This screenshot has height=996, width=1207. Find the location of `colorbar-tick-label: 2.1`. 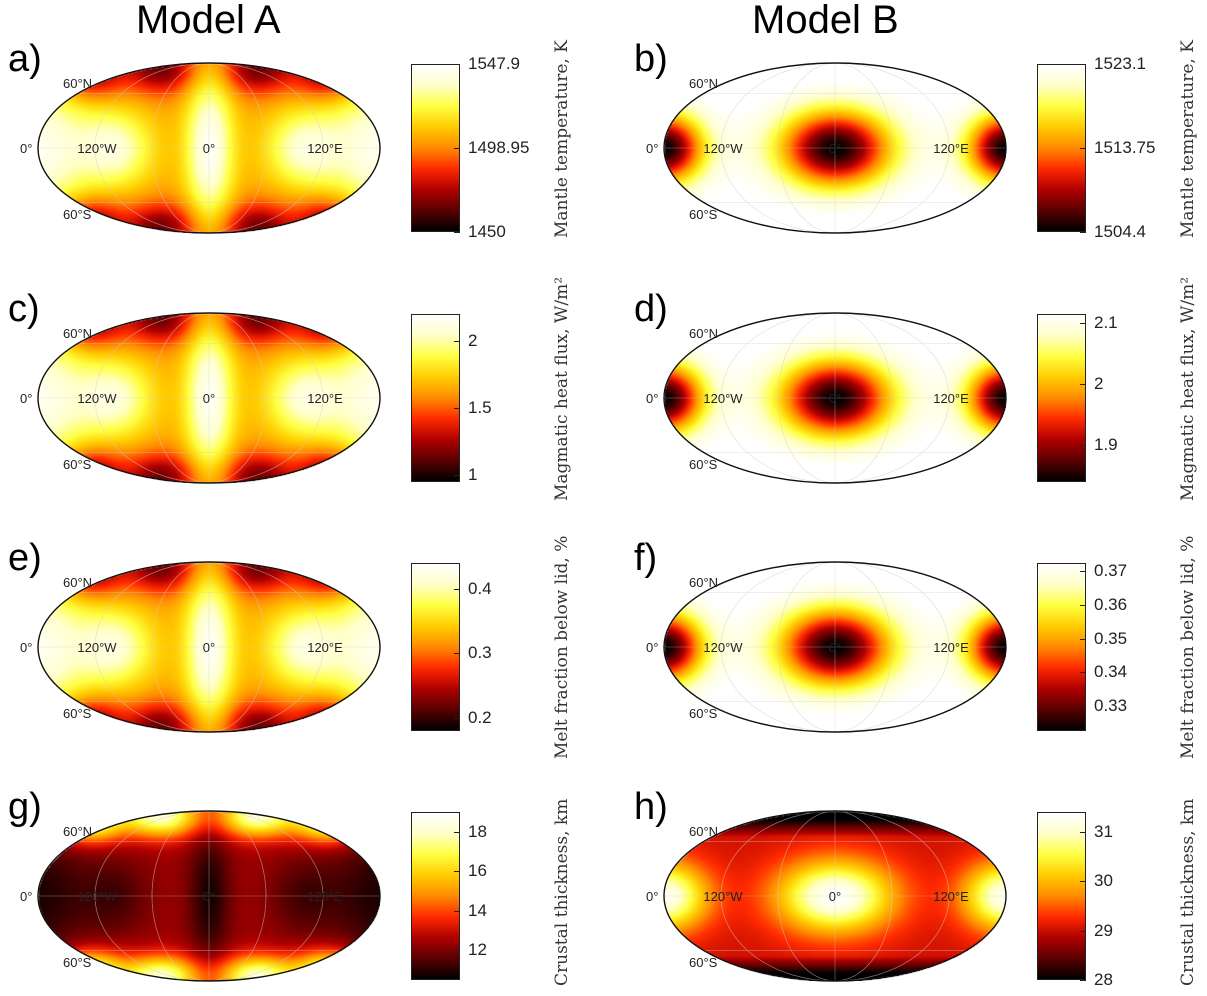

colorbar-tick-label: 2.1 is located at coordinates (1106, 322).